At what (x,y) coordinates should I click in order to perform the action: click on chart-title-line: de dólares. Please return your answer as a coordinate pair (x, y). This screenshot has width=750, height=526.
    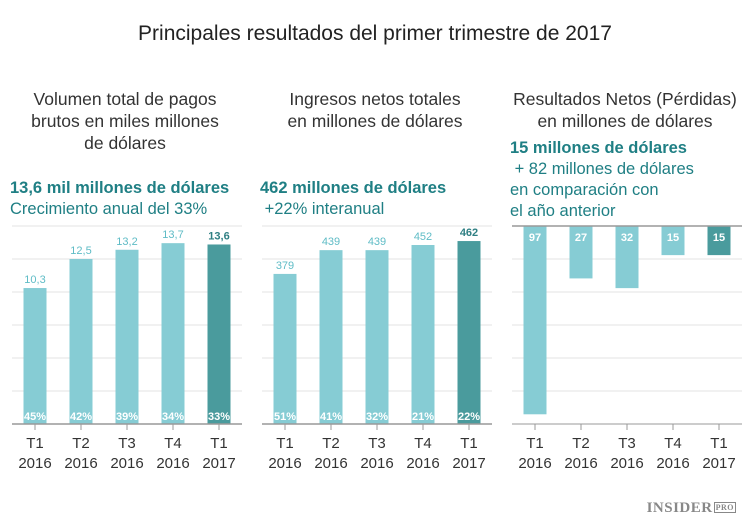
    Looking at the image, I should click on (125, 143).